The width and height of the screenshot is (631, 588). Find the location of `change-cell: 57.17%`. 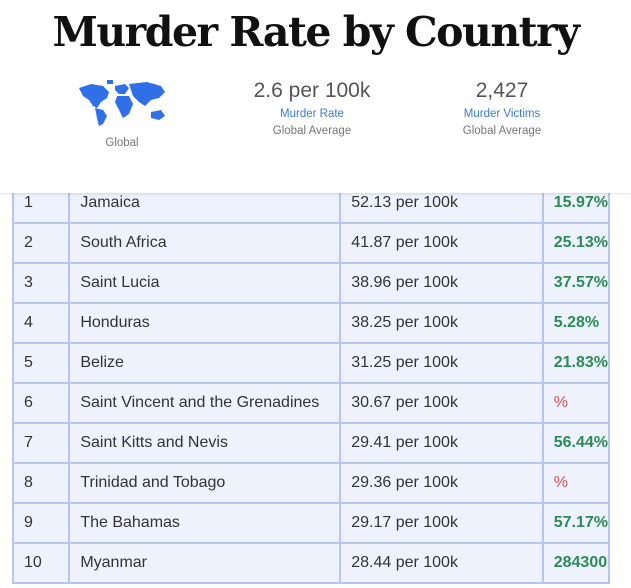

change-cell: 57.17% is located at coordinates (576, 523).